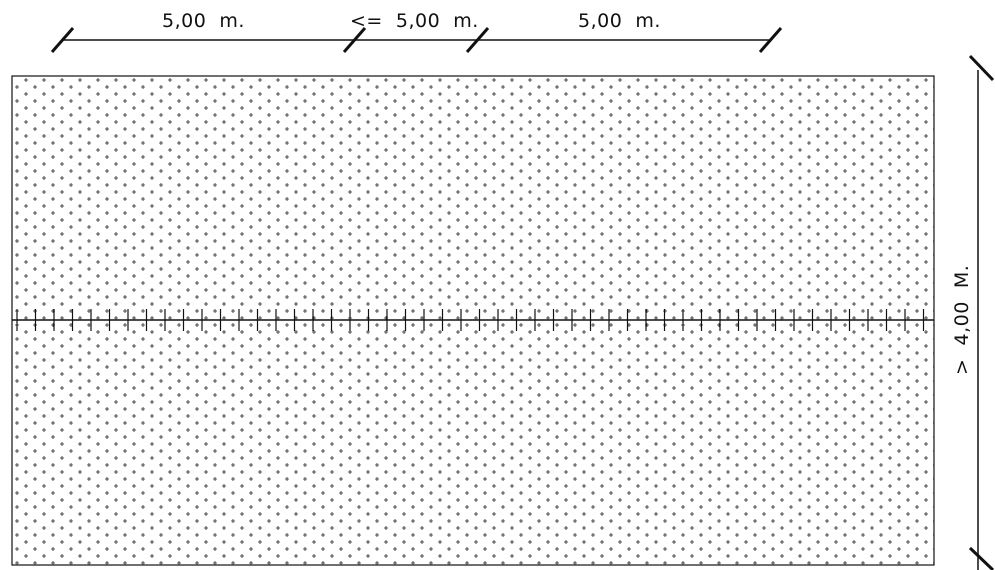  Describe the element at coordinates (414, 21) in the screenshot. I see `top-middle-dimension-label: <= 5,00 m.` at that location.